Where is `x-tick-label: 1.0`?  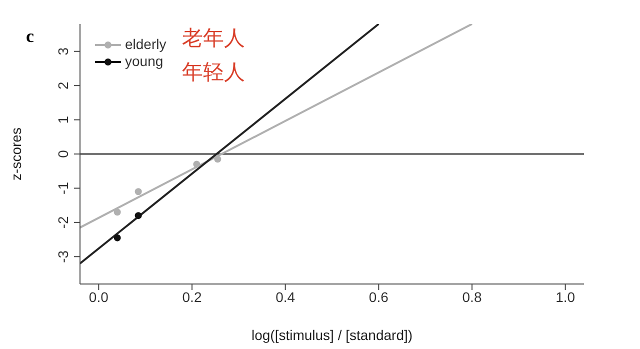 x-tick-label: 1.0 is located at coordinates (566, 296).